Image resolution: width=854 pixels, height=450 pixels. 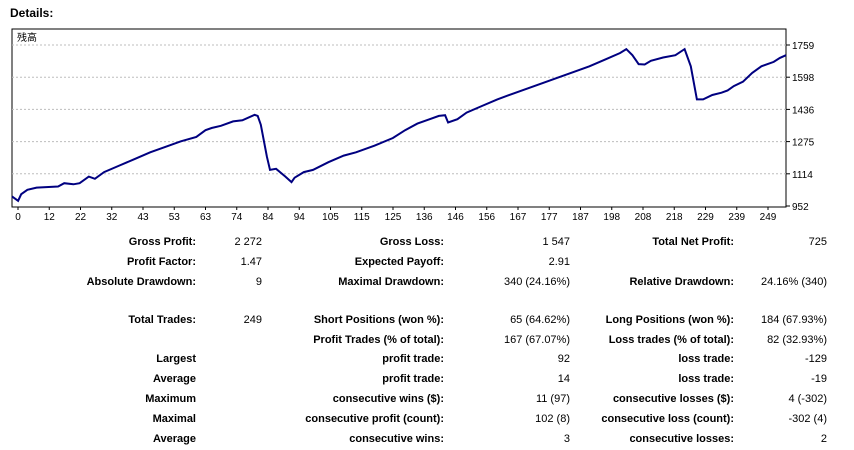 I want to click on largest-profit-value: 92, so click(x=563, y=359).